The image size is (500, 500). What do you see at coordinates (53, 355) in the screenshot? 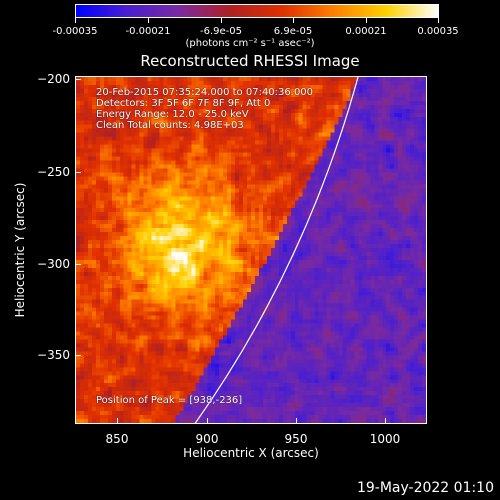
I see `y-tick-label: −350` at bounding box center [53, 355].